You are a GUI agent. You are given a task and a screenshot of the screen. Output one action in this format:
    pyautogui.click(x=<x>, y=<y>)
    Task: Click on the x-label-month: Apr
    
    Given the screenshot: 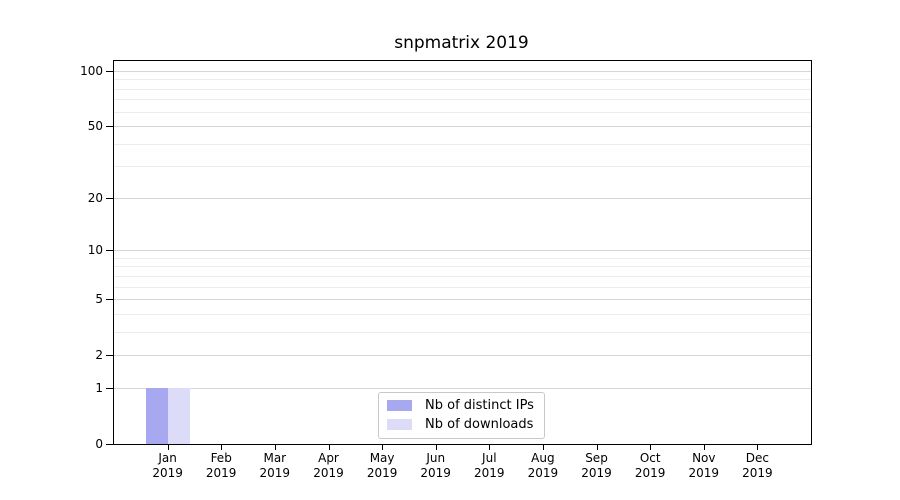 What is the action you would take?
    pyautogui.click(x=328, y=458)
    